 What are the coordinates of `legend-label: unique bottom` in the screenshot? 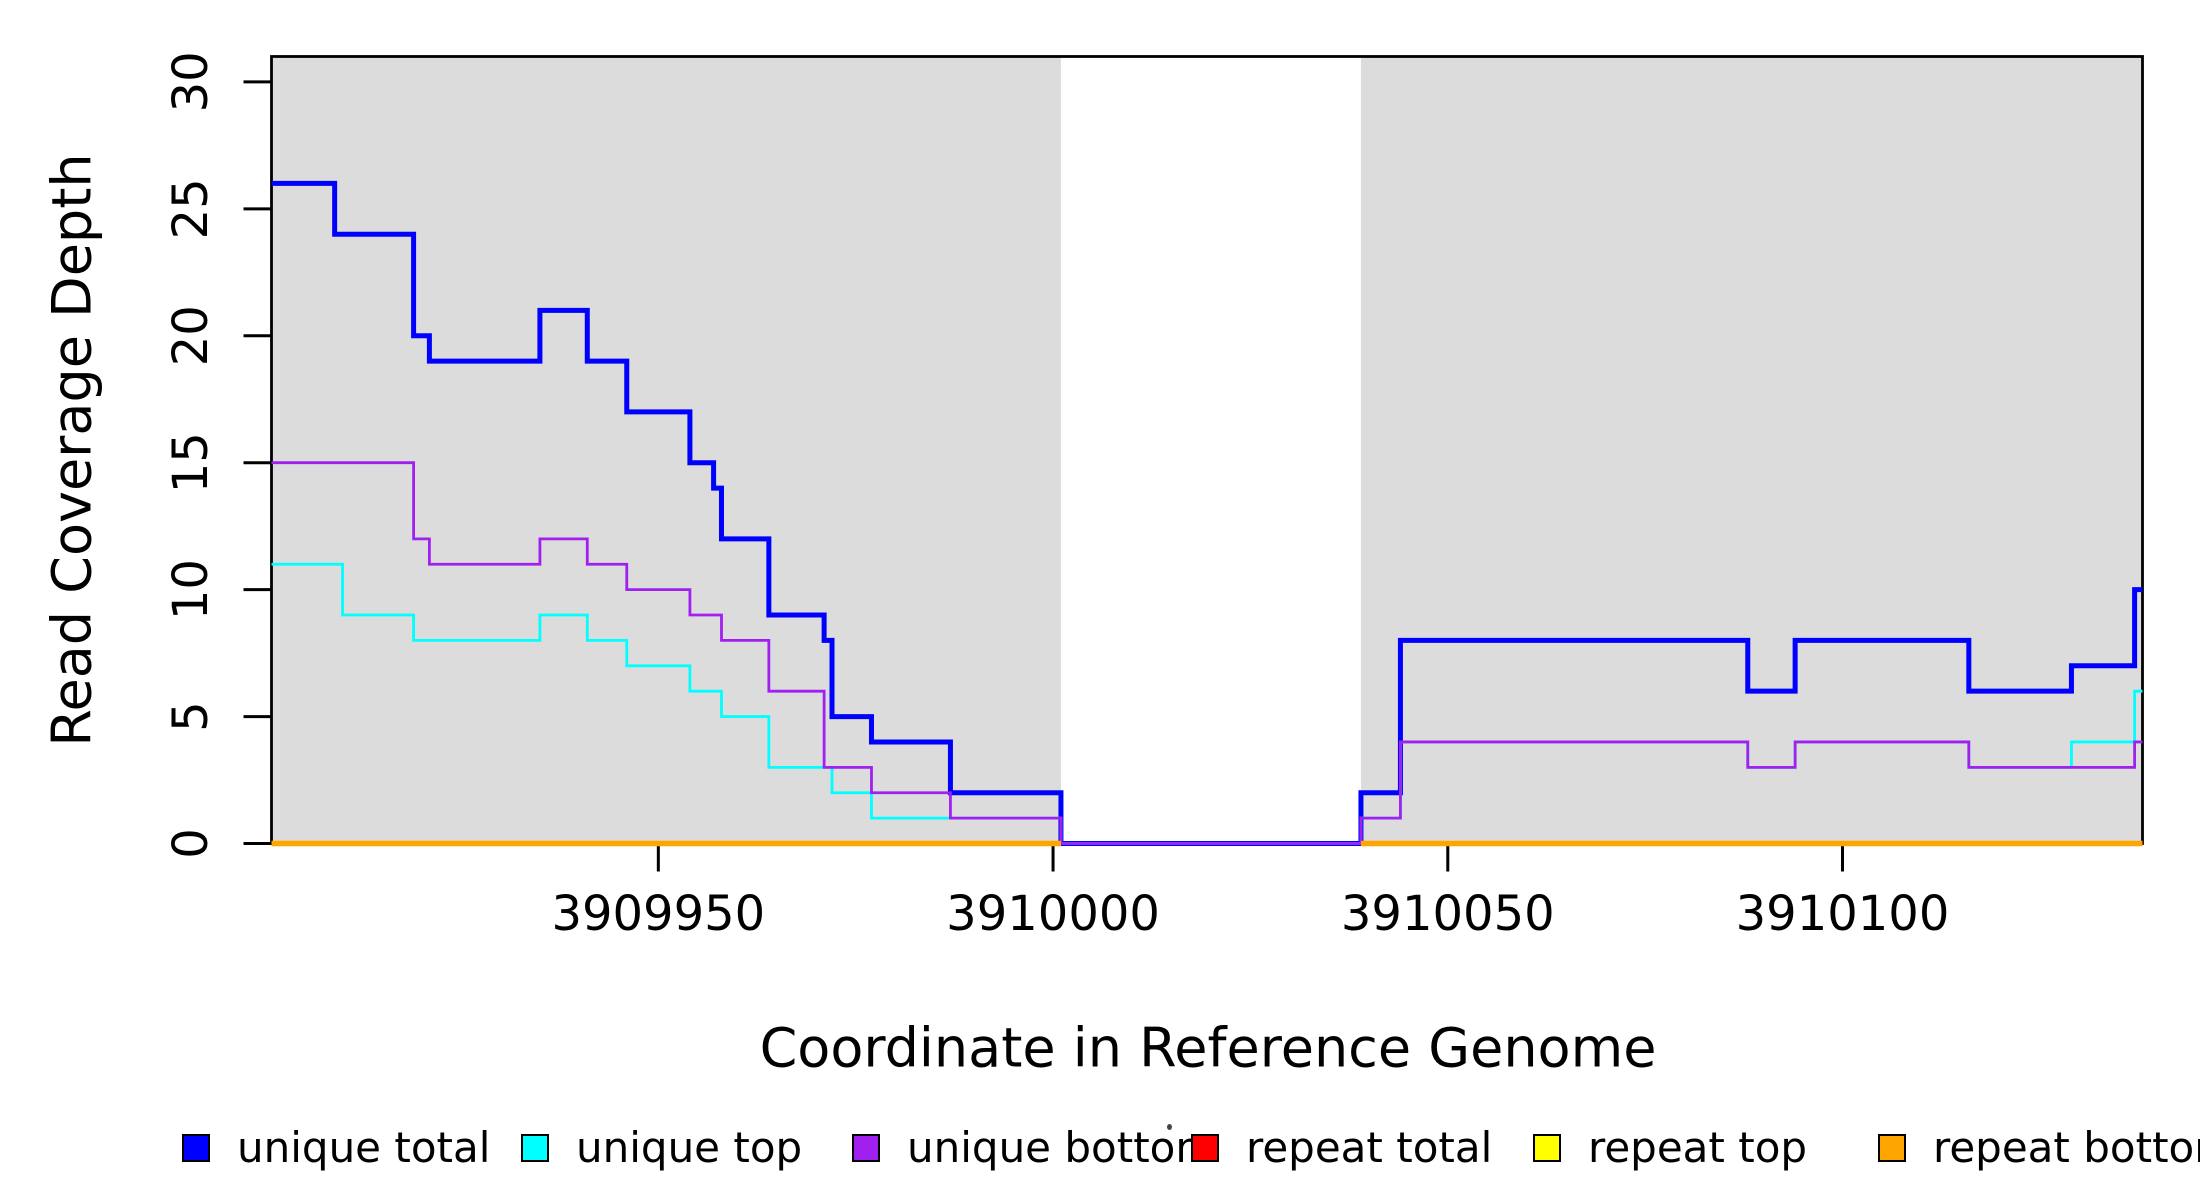 It's located at (1062, 1147).